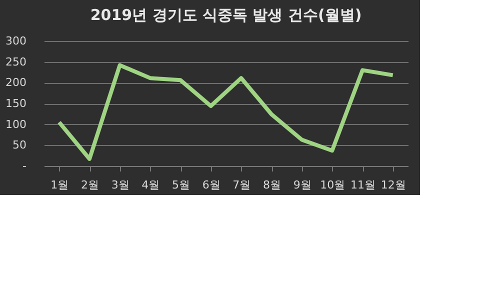 The height and width of the screenshot is (283, 477). Describe the element at coordinates (24, 166) in the screenshot. I see `y-tick-label: -` at that location.